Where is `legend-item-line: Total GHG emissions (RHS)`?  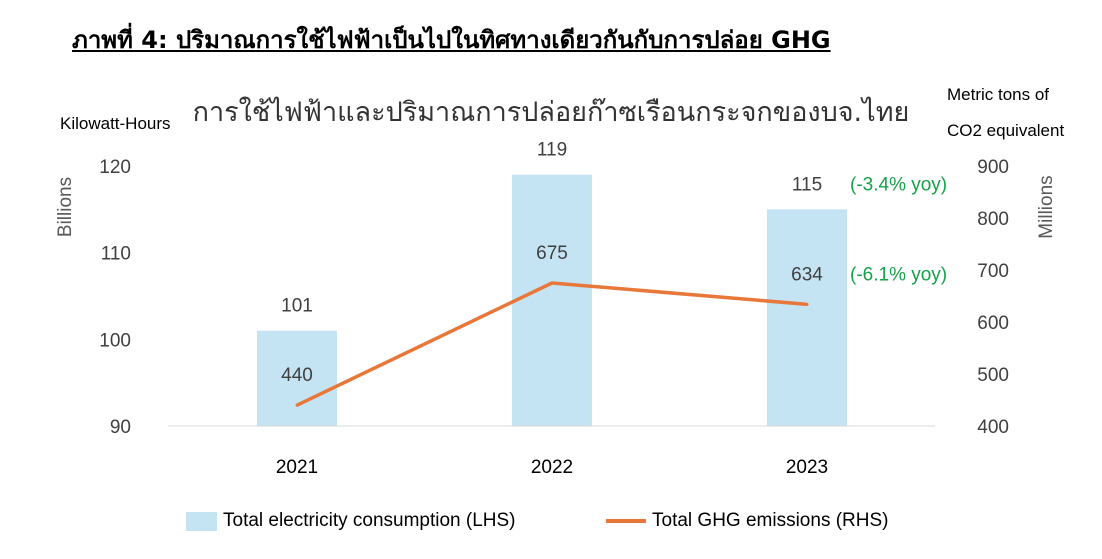 legend-item-line: Total GHG emissions (RHS) is located at coordinates (747, 521).